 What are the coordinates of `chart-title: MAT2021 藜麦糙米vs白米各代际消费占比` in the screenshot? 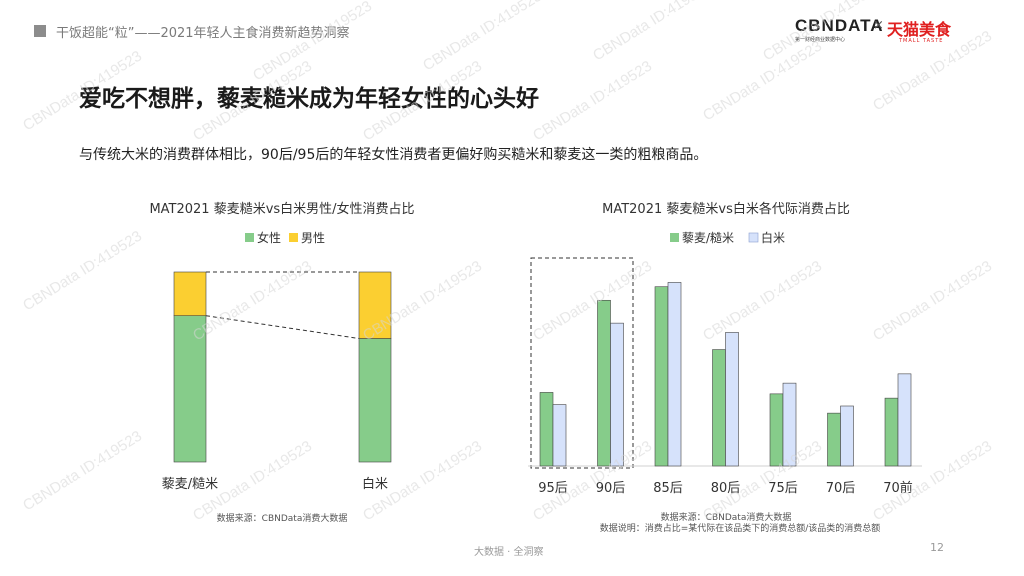 It's located at (726, 209).